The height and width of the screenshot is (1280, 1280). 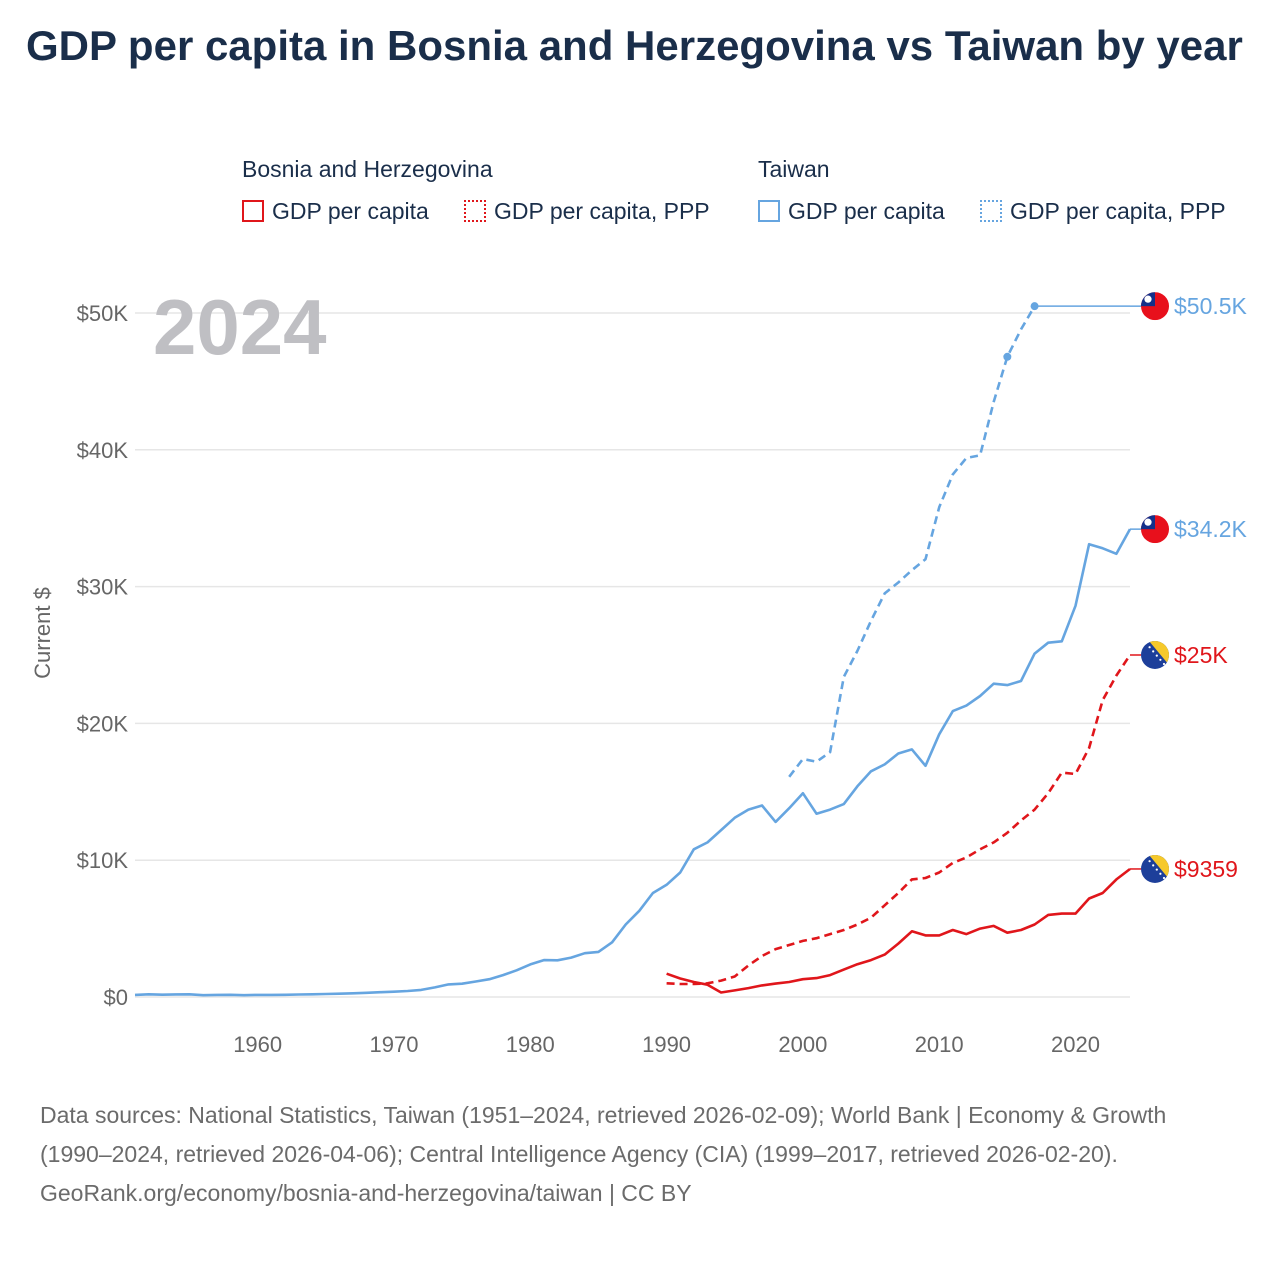 What do you see at coordinates (253, 211) in the screenshot?
I see `legend-swatch-bih-gdp` at bounding box center [253, 211].